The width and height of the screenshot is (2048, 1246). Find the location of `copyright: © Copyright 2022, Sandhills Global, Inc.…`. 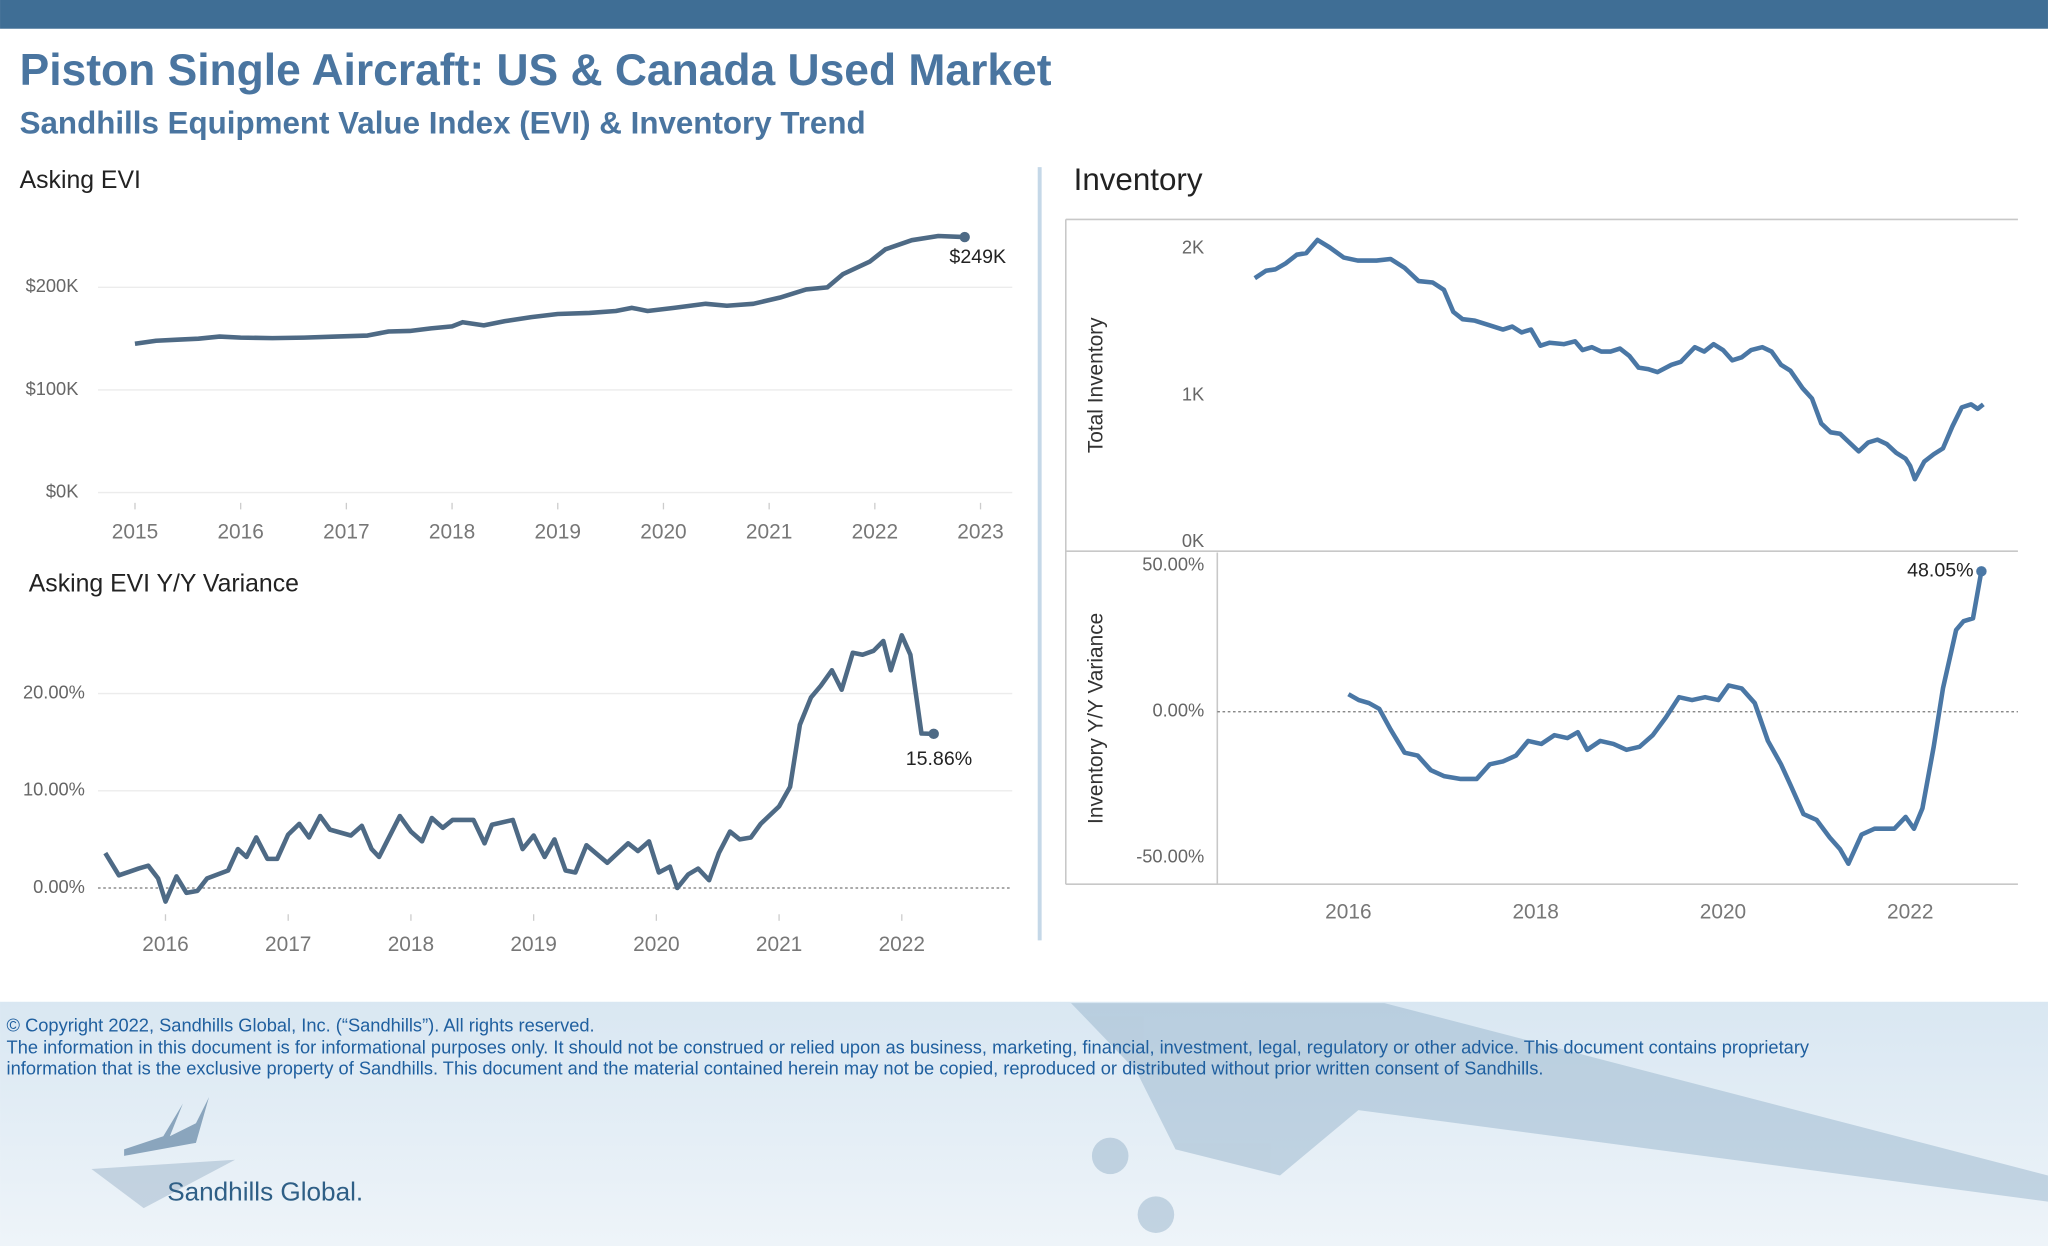

copyright: © Copyright 2022, Sandhills Global, Inc.… is located at coordinates (301, 1024).